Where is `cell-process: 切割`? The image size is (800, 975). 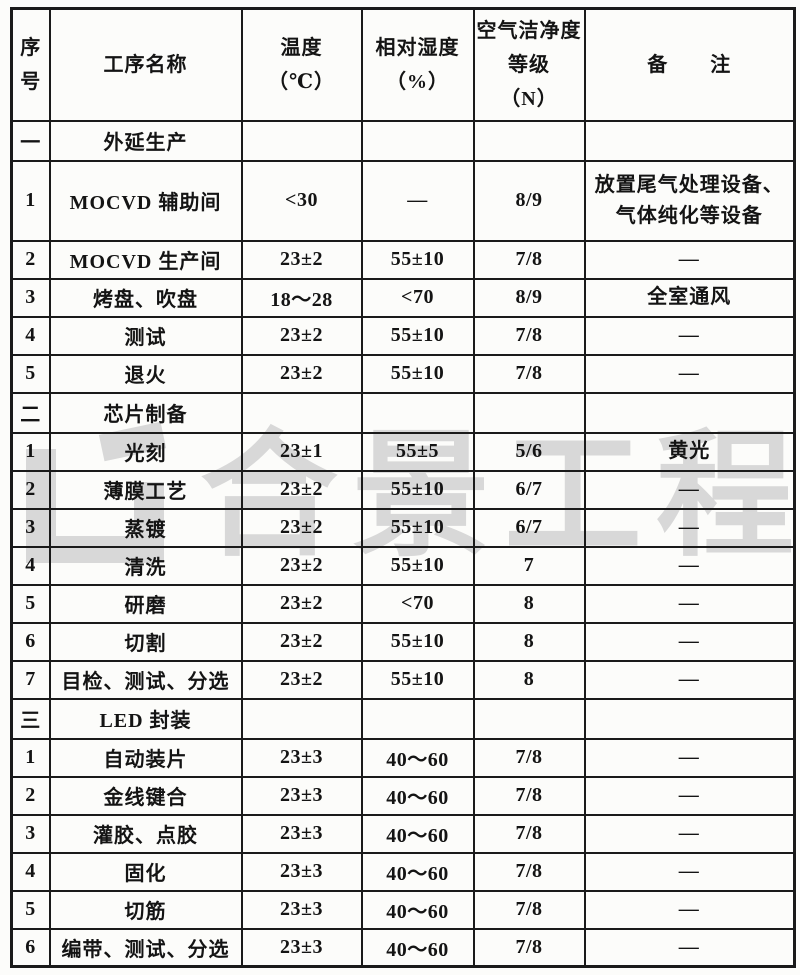
cell-process: 切割 is located at coordinates (145, 641).